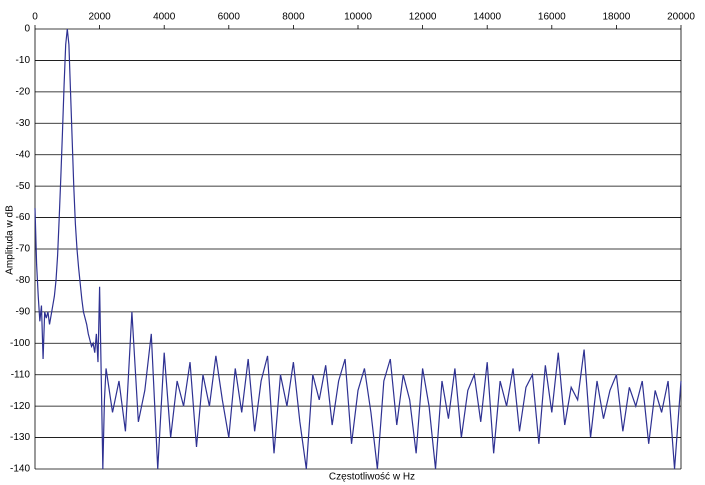 This screenshot has height=485, width=705. I want to click on x-tick-label: 6000, so click(229, 17).